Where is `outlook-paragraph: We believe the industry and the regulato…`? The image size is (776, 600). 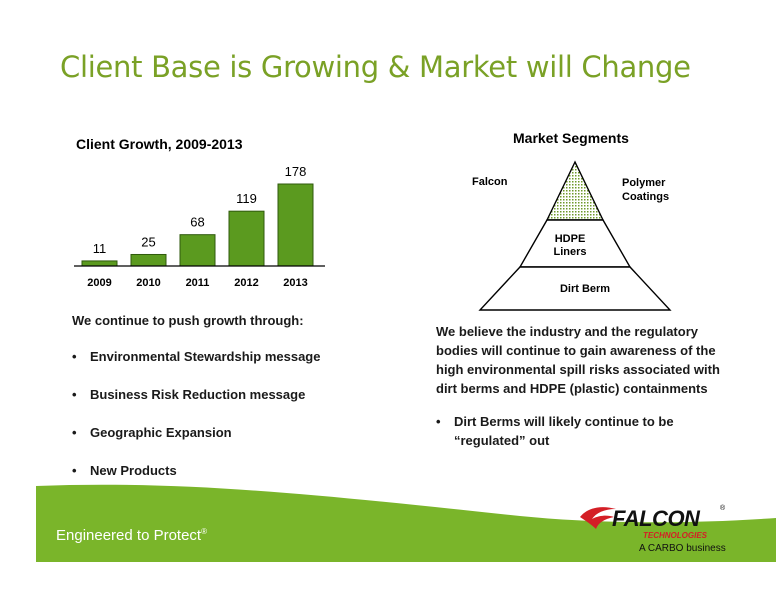
outlook-paragraph: We believe the industry and the regulato… is located at coordinates (578, 360).